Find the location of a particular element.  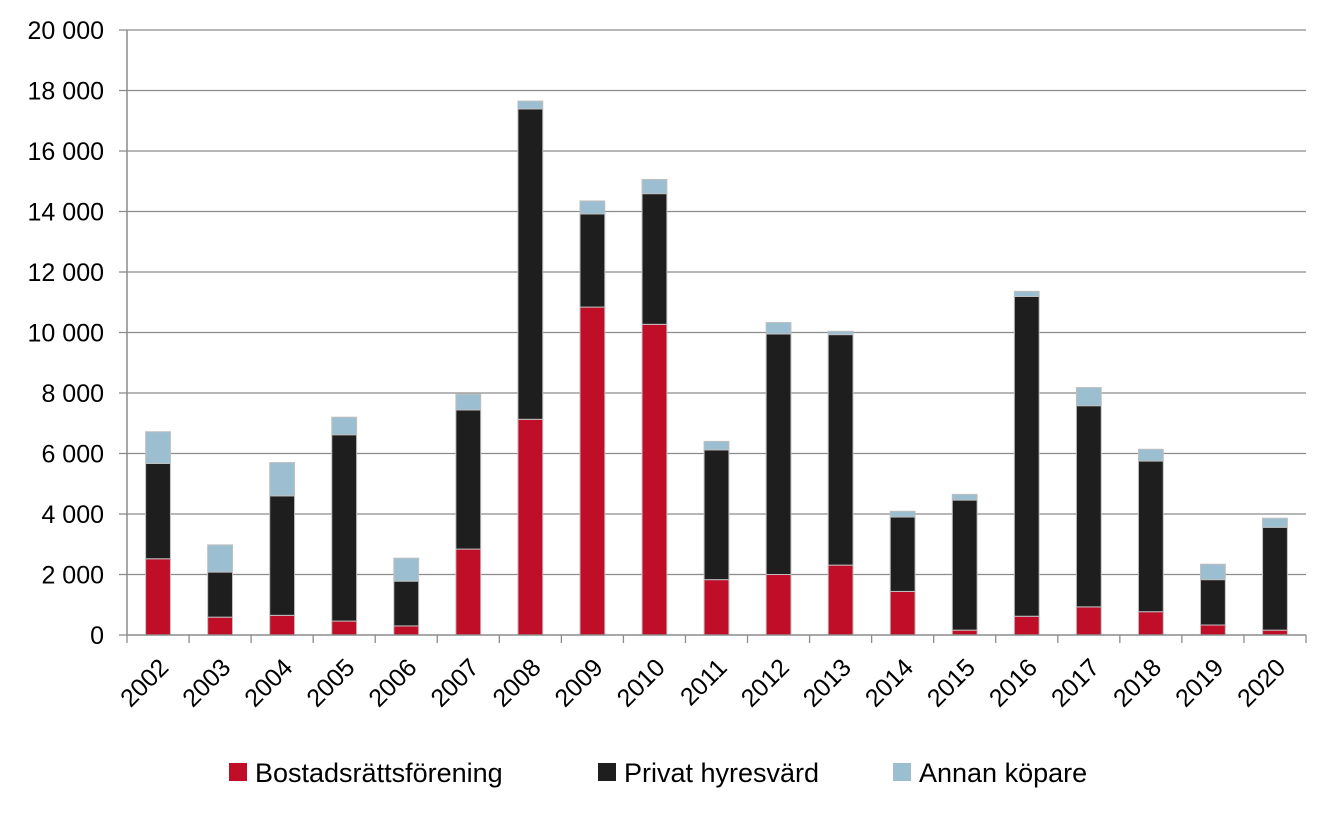

bar-segment-1-2008 is located at coordinates (530, 264).